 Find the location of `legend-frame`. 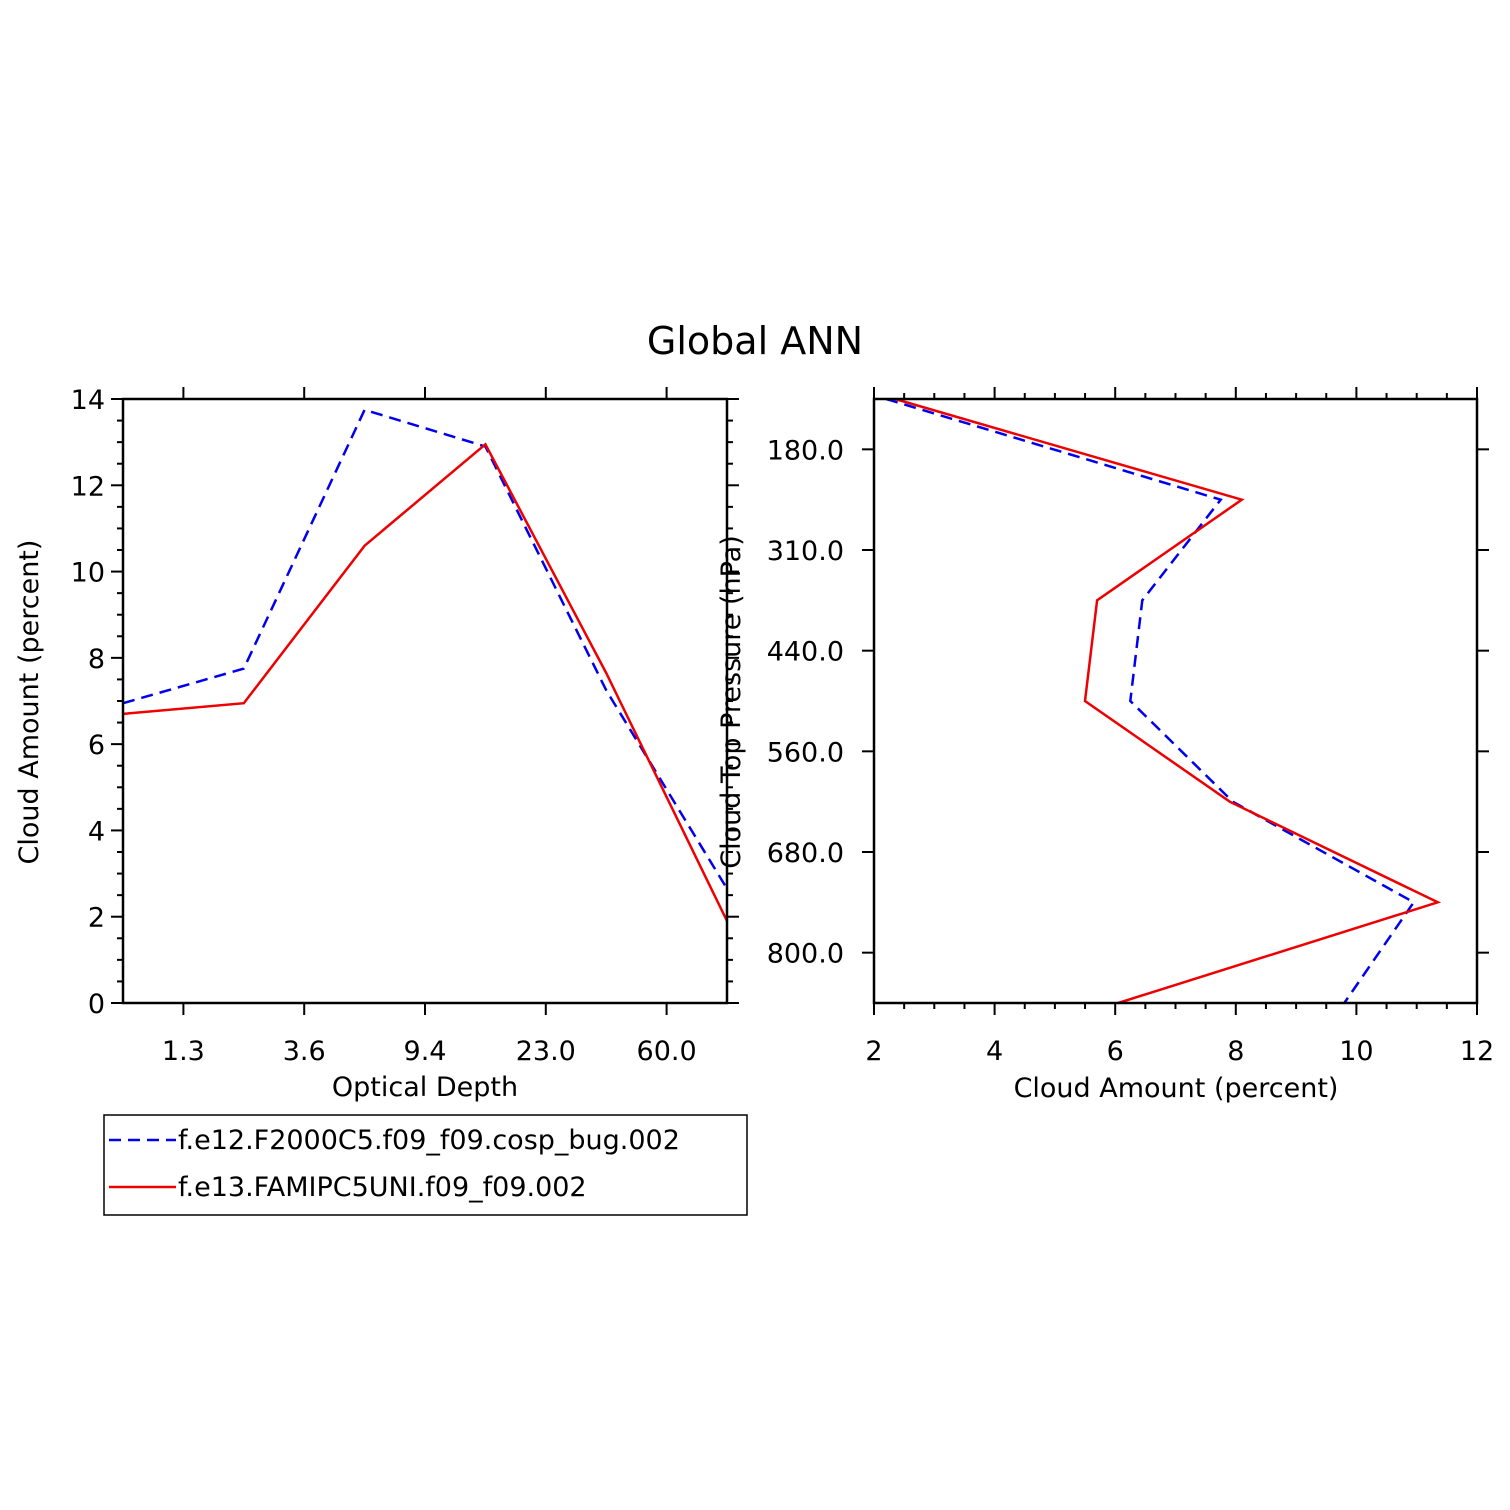

legend-frame is located at coordinates (425, 1165).